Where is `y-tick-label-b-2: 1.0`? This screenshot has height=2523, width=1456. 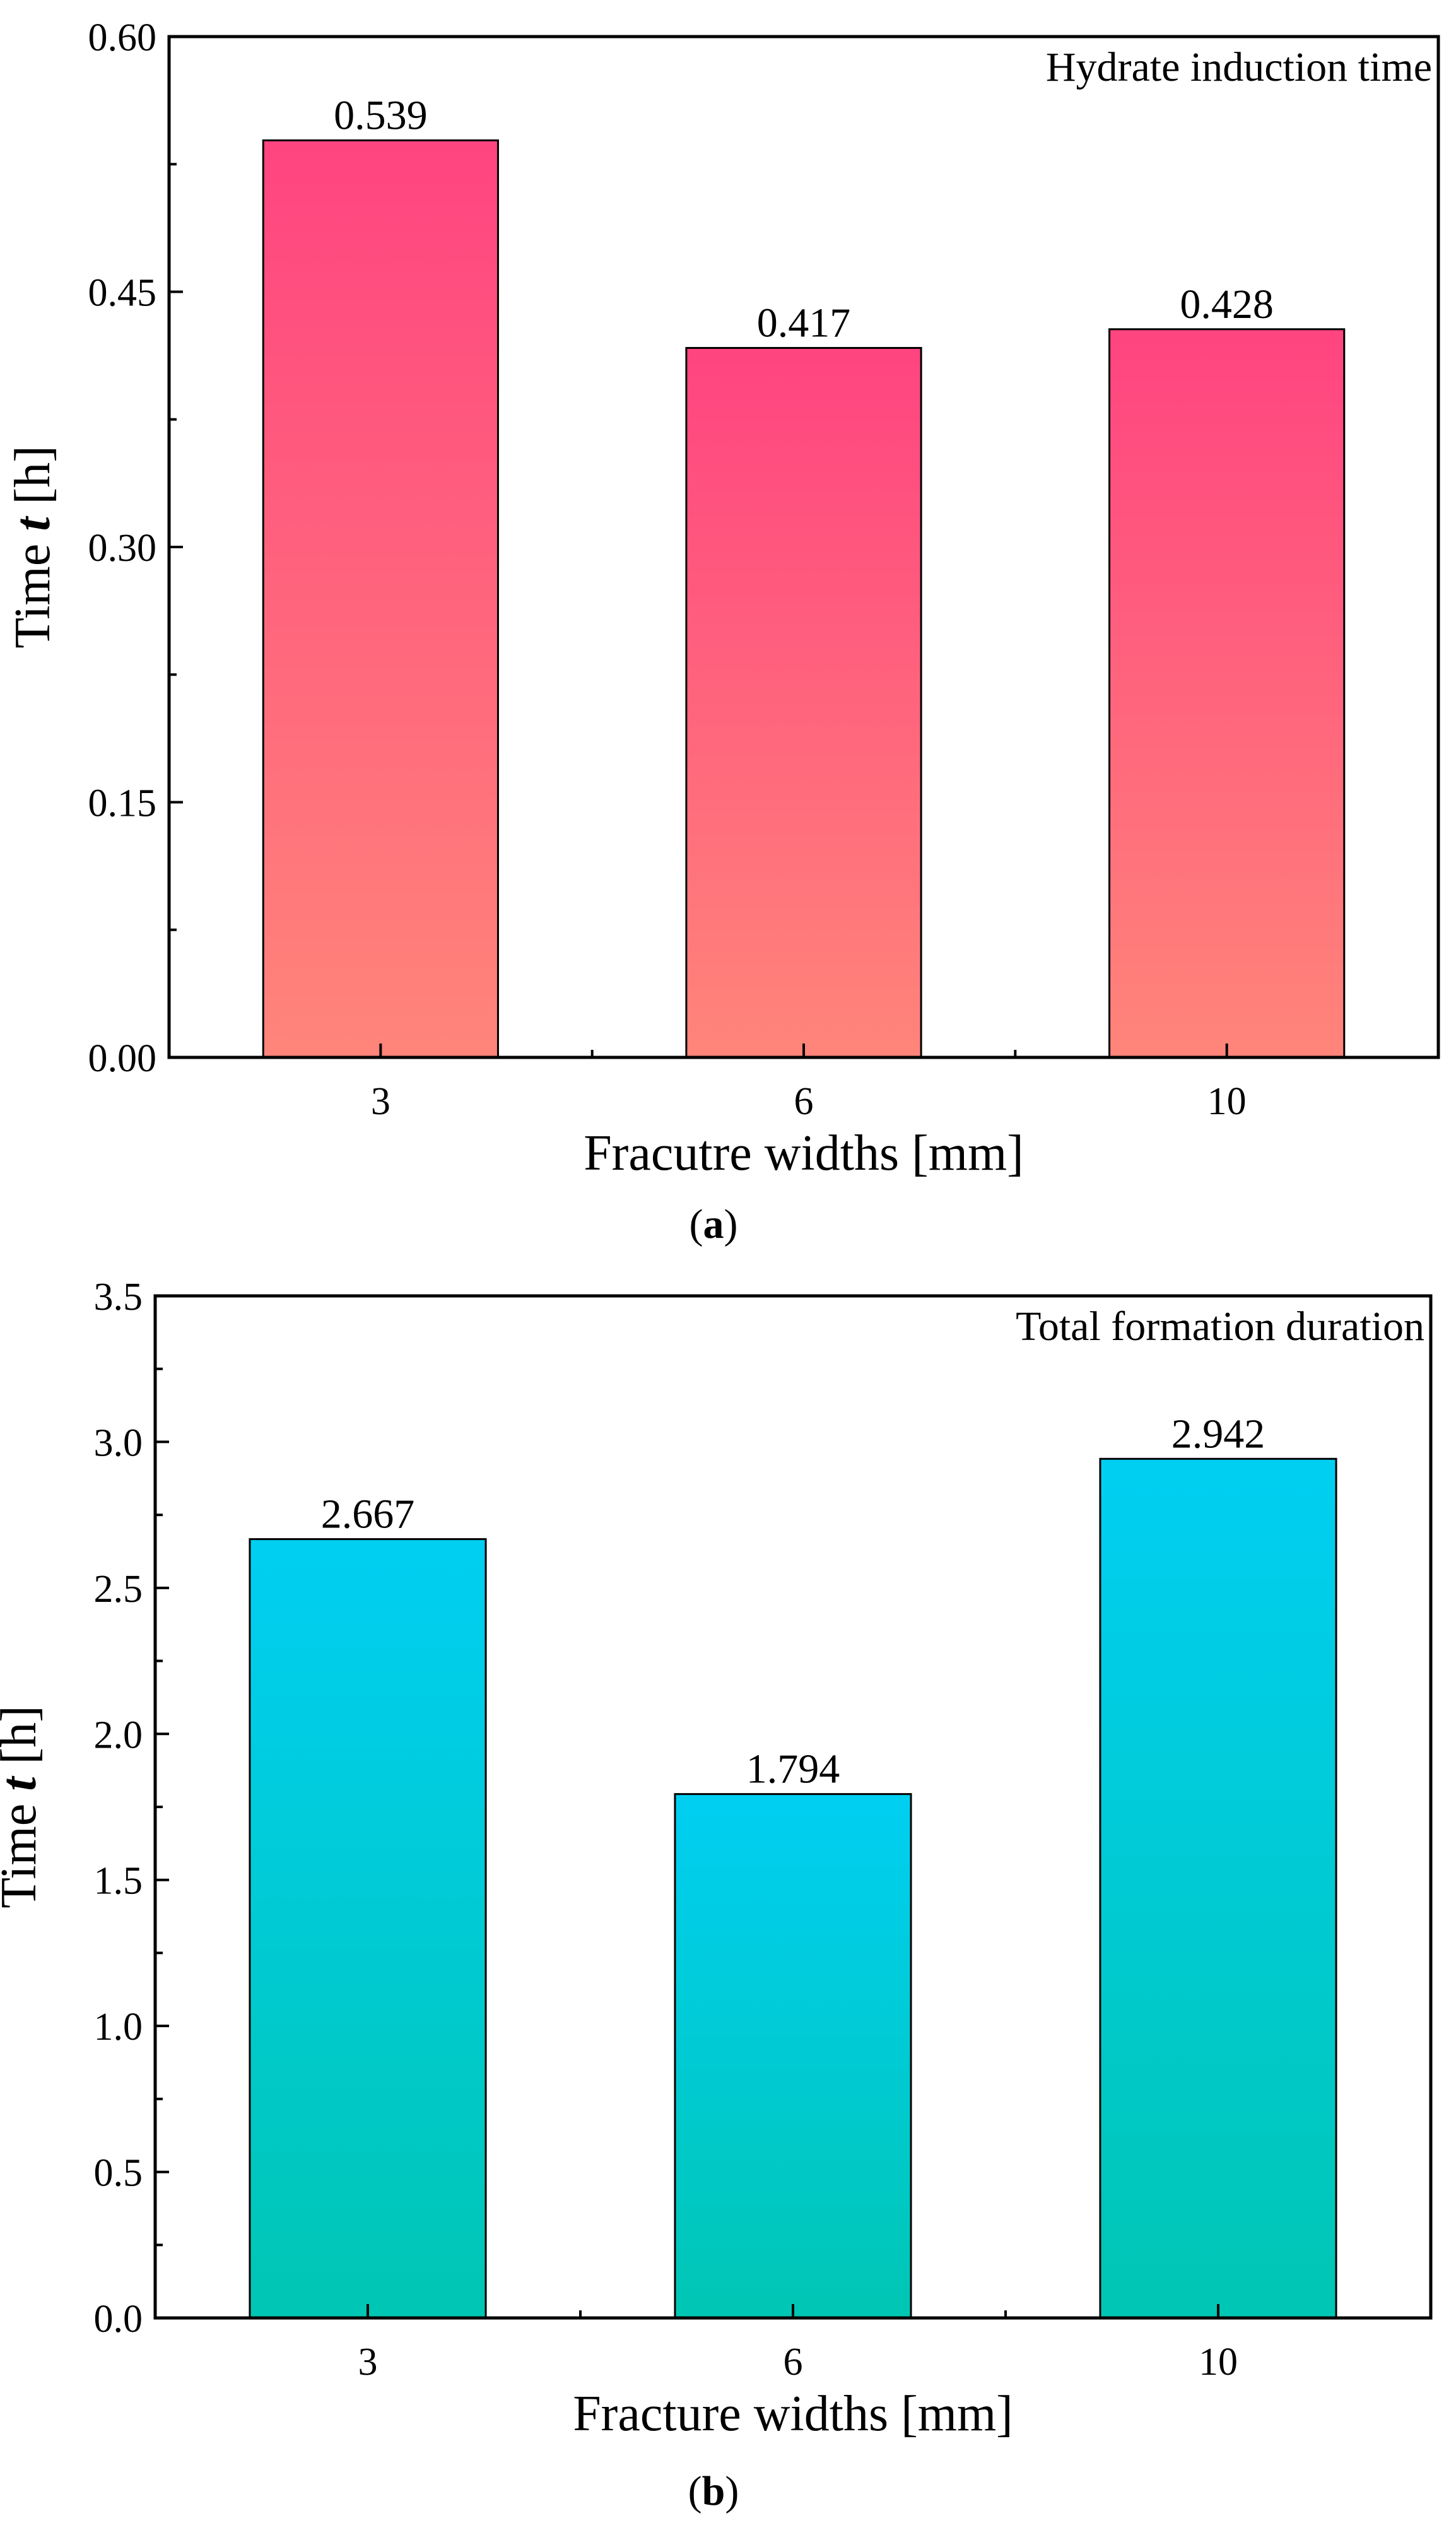 y-tick-label-b-2: 1.0 is located at coordinates (118, 2027).